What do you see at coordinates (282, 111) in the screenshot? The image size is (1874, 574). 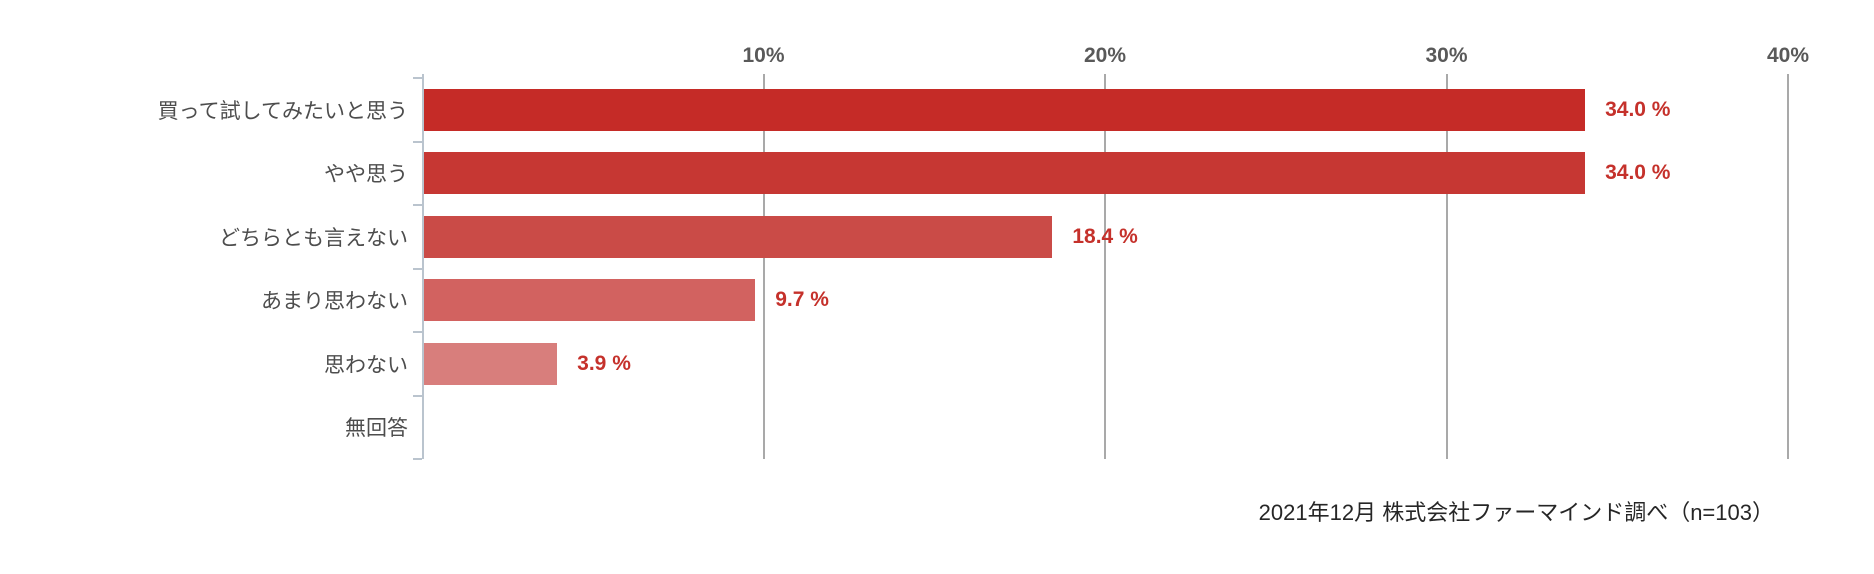 I see `category-label: 買って試してみたいと思う` at bounding box center [282, 111].